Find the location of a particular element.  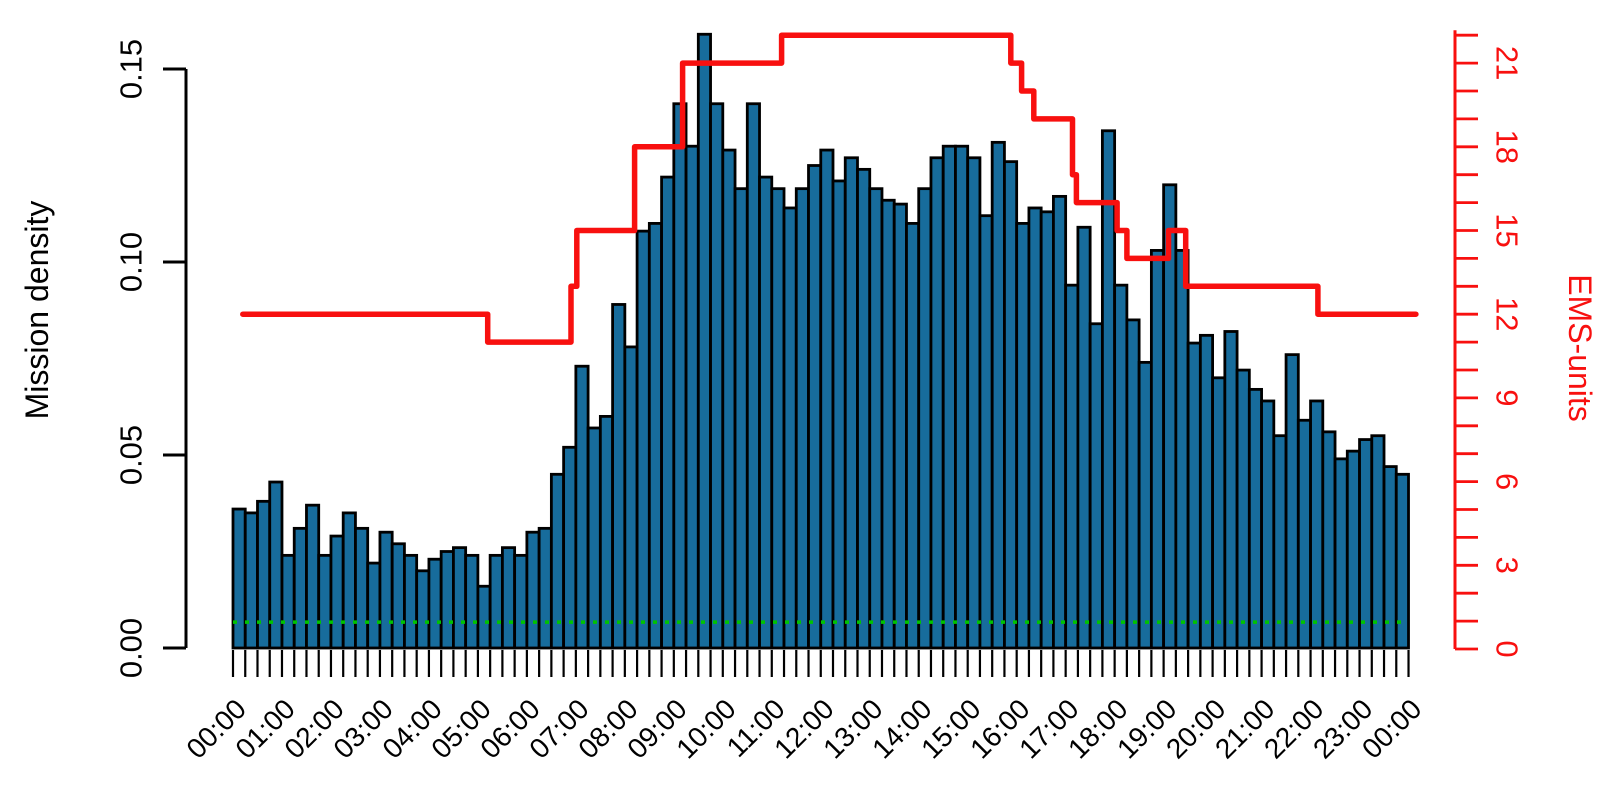

left-axis-title: Mission density is located at coordinates (37, 310).